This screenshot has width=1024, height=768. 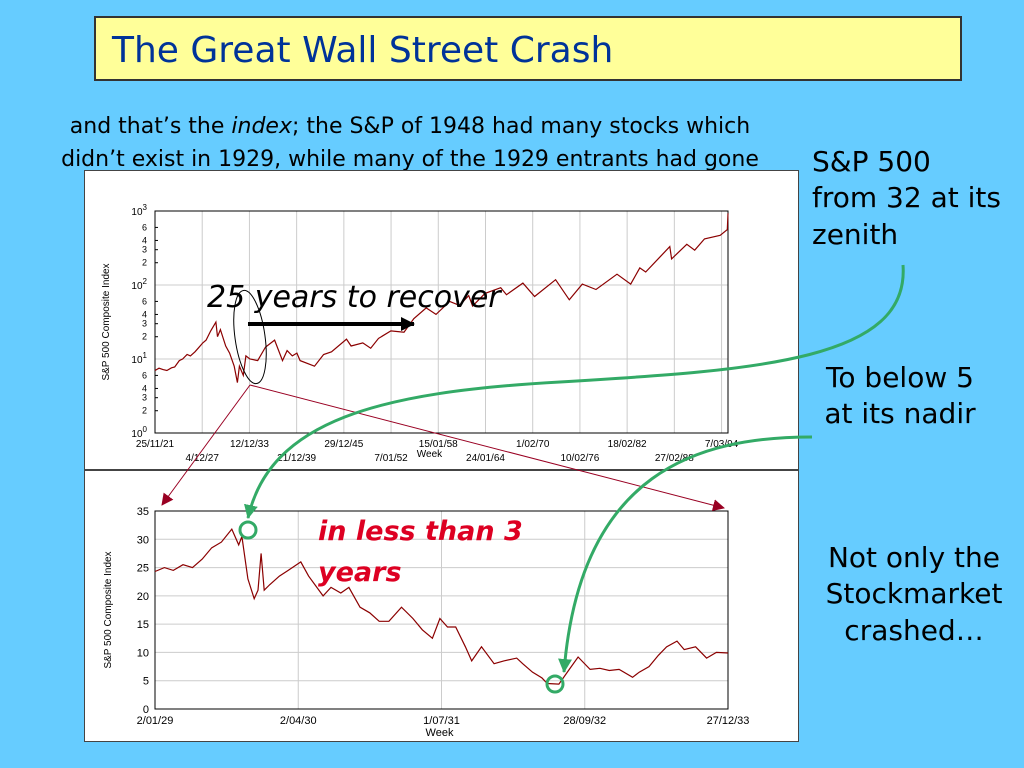 What do you see at coordinates (363, 50) in the screenshot?
I see `slide-title: The Great Wall Street Crash` at bounding box center [363, 50].